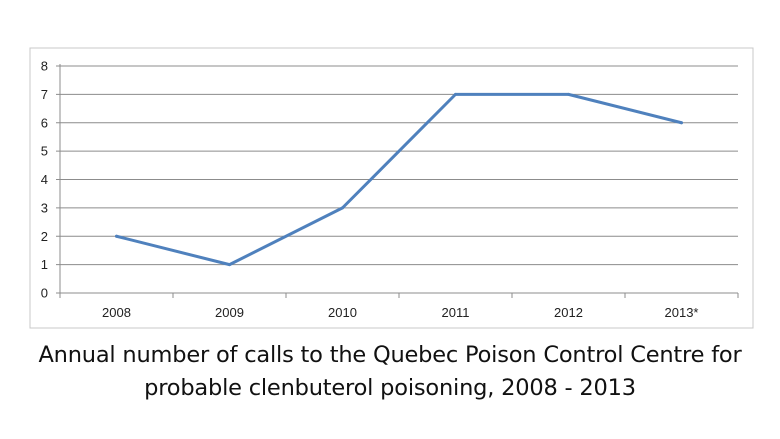 Image resolution: width=780 pixels, height=439 pixels. Describe the element at coordinates (44, 94) in the screenshot. I see `y-tick-label: 7` at that location.